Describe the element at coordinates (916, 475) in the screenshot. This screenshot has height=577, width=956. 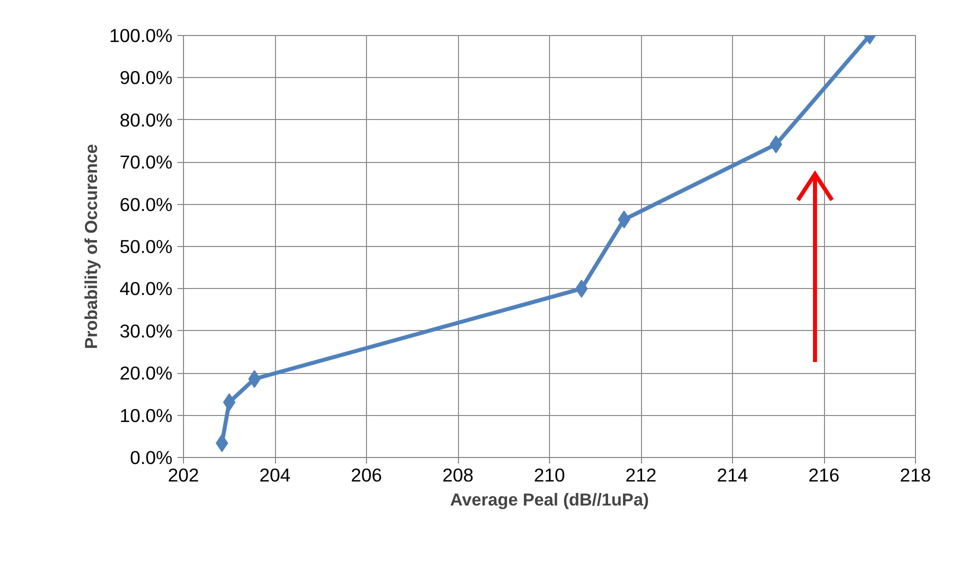
I see `x-tick-label: 218` at that location.